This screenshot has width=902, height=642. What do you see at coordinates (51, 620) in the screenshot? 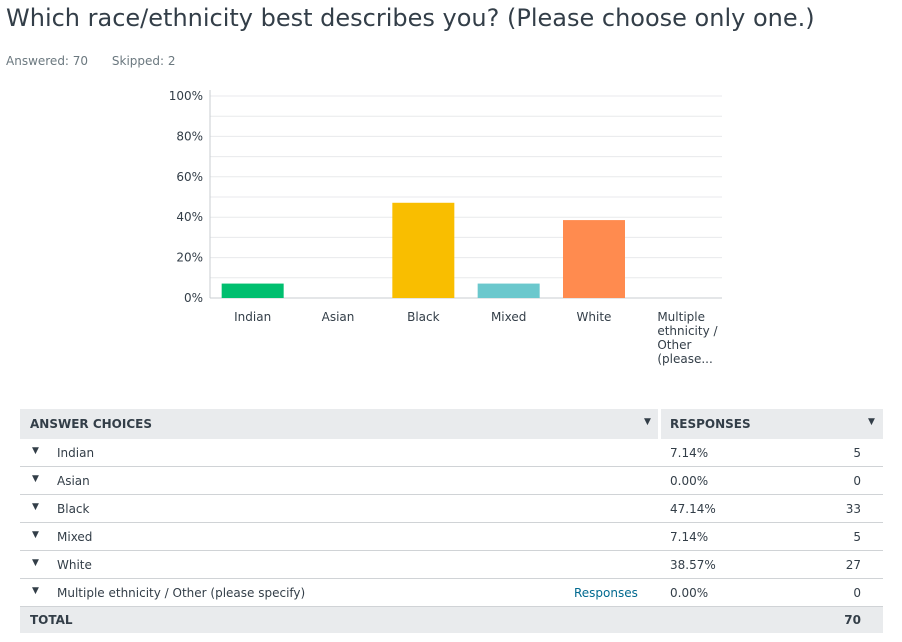
I see `total-label: TOTAL` at bounding box center [51, 620].